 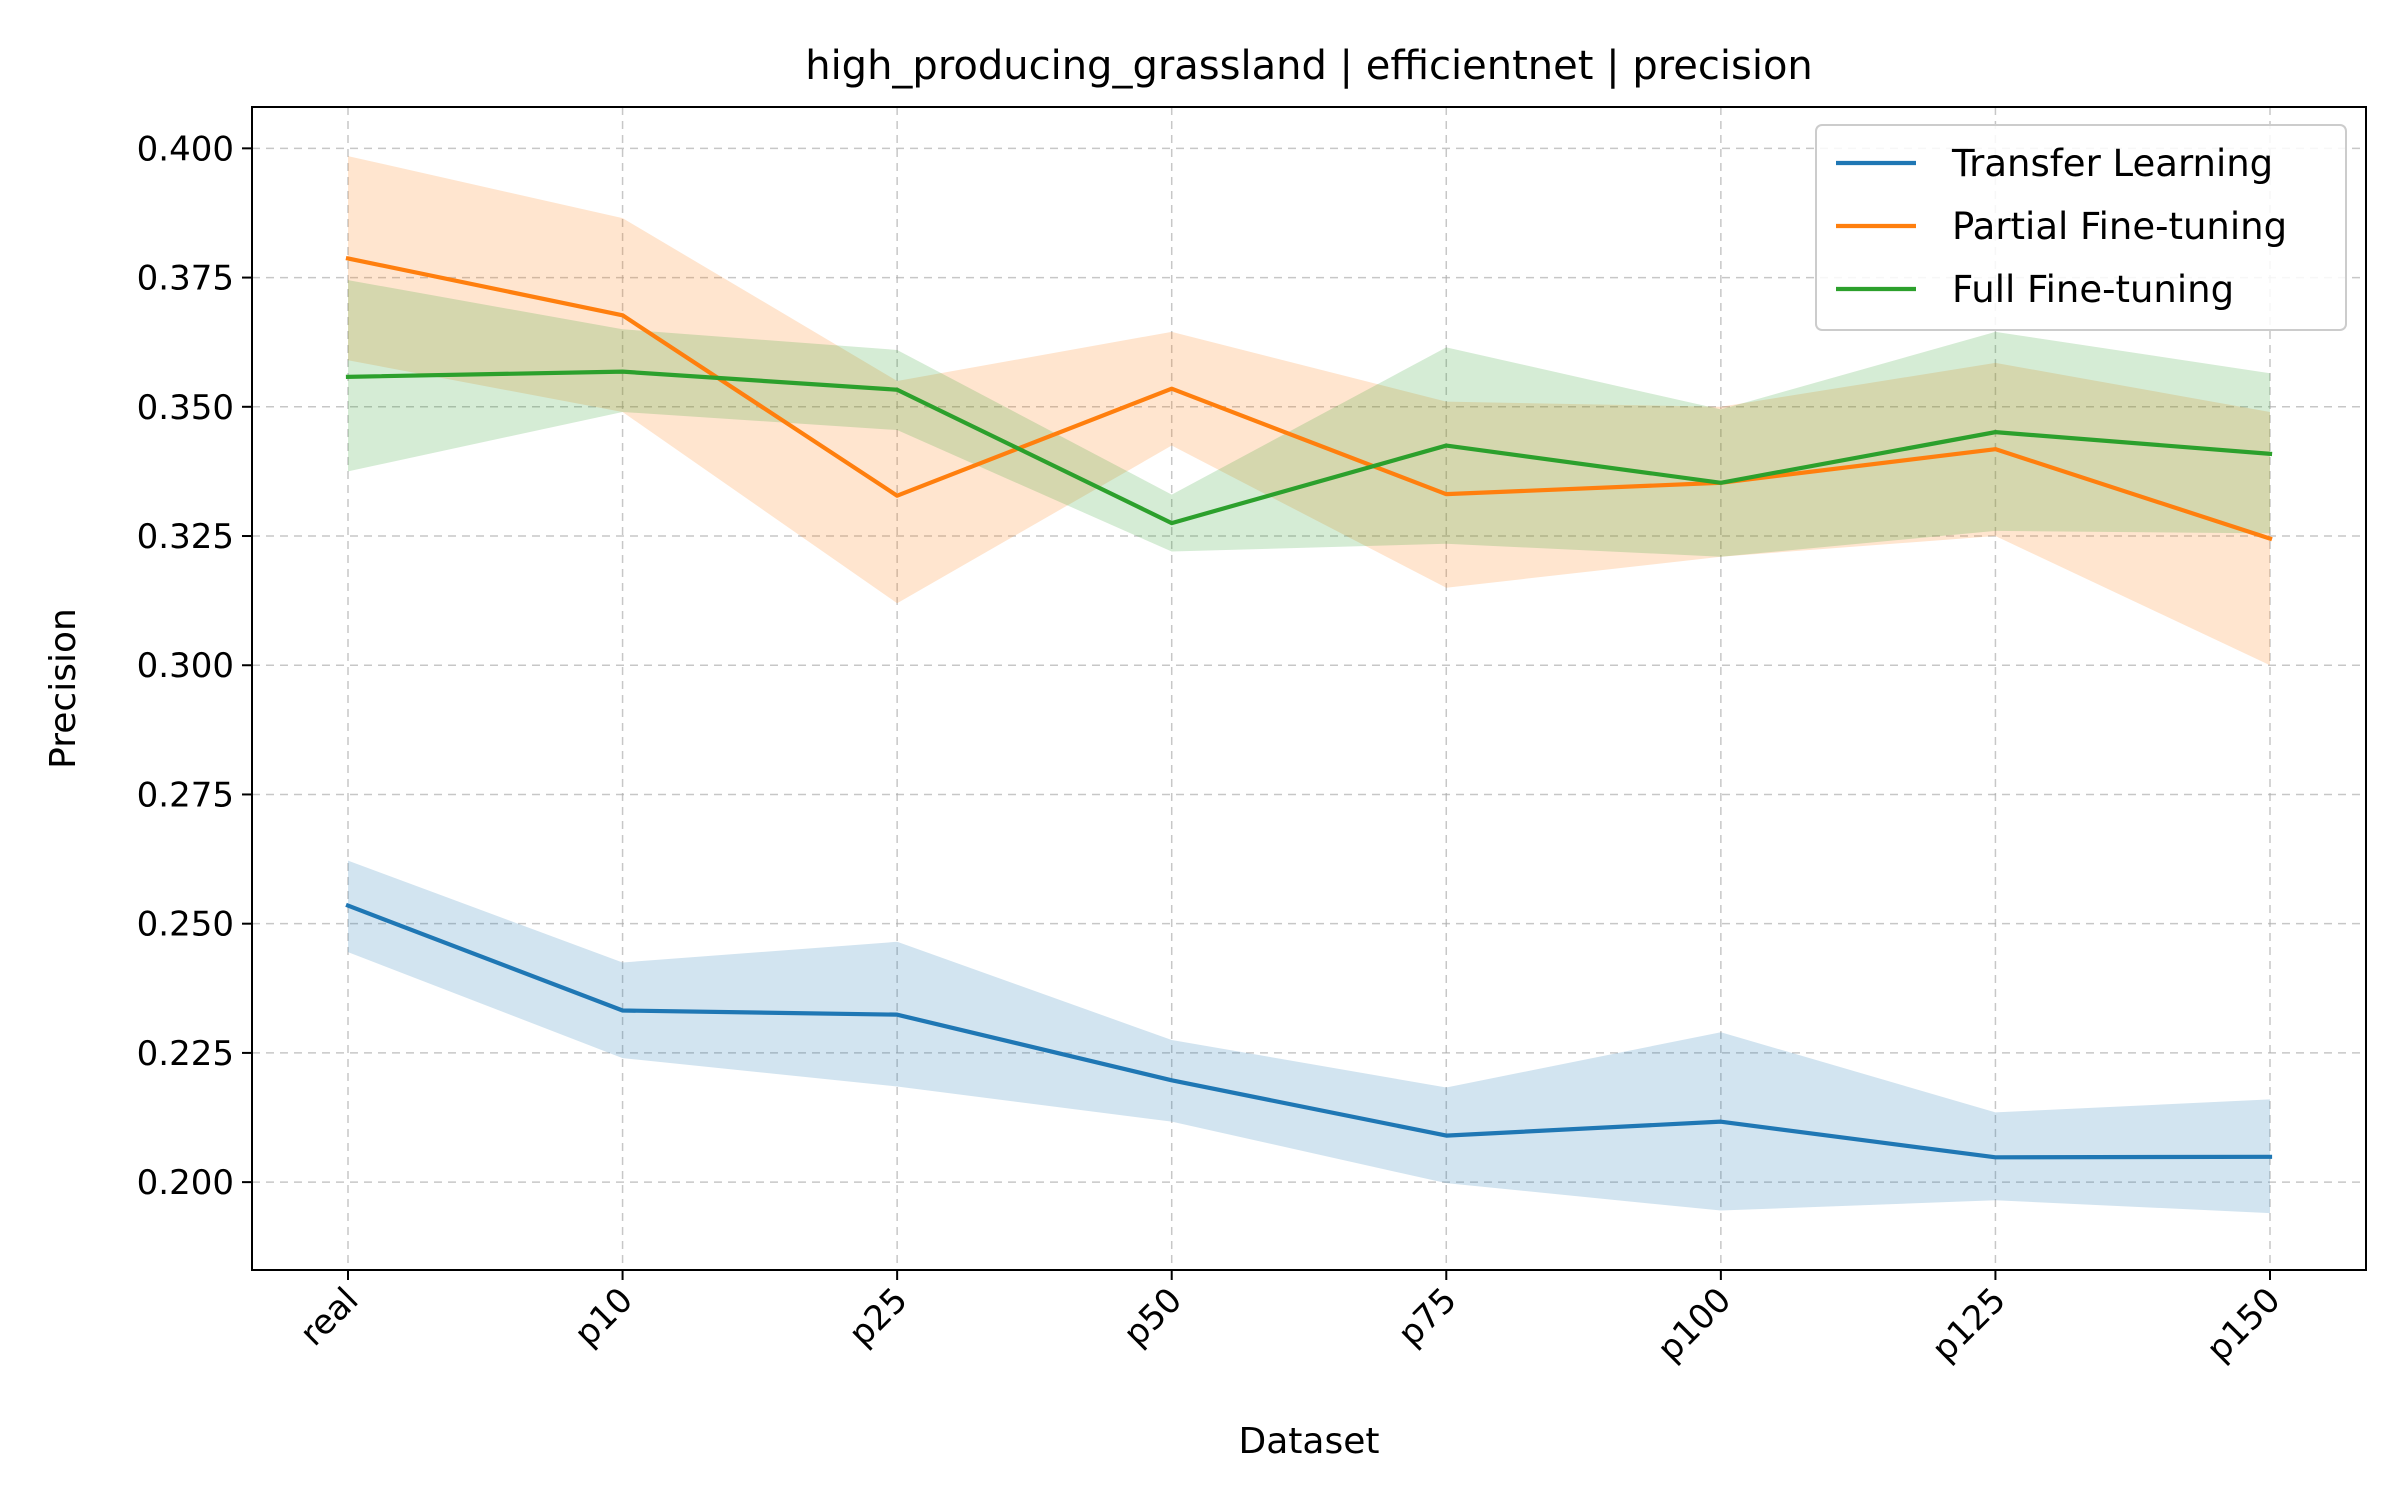 I want to click on y-tick-label: 0.400, so click(x=185, y=149).